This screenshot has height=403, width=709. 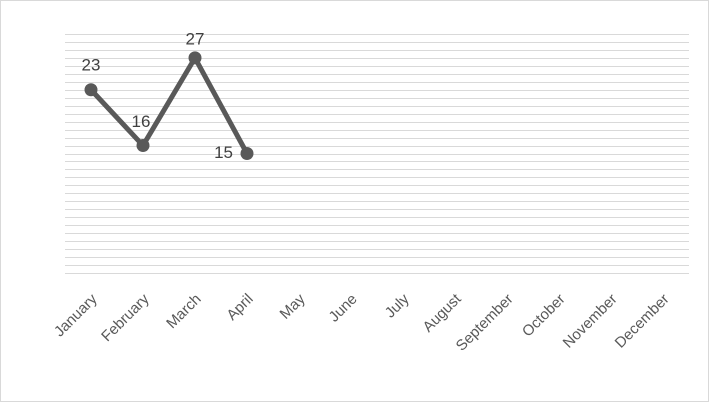 I want to click on x-tick-label: September, so click(x=485, y=323).